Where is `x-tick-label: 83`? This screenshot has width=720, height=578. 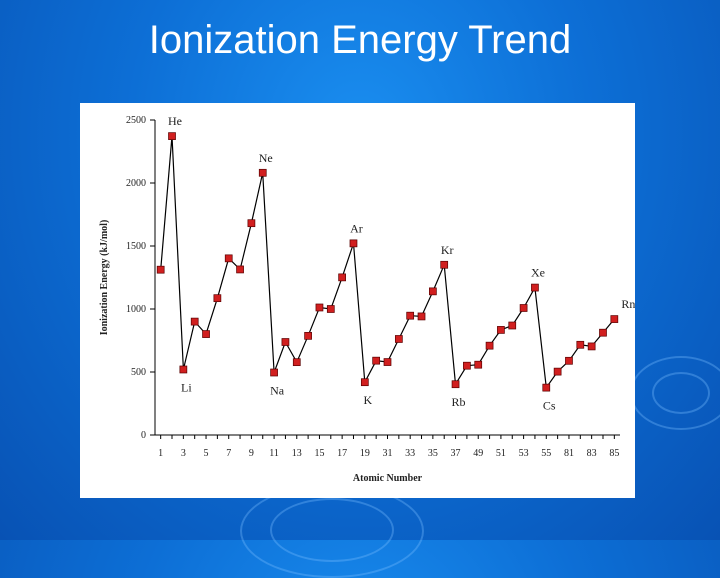
x-tick-label: 83 is located at coordinates (592, 453).